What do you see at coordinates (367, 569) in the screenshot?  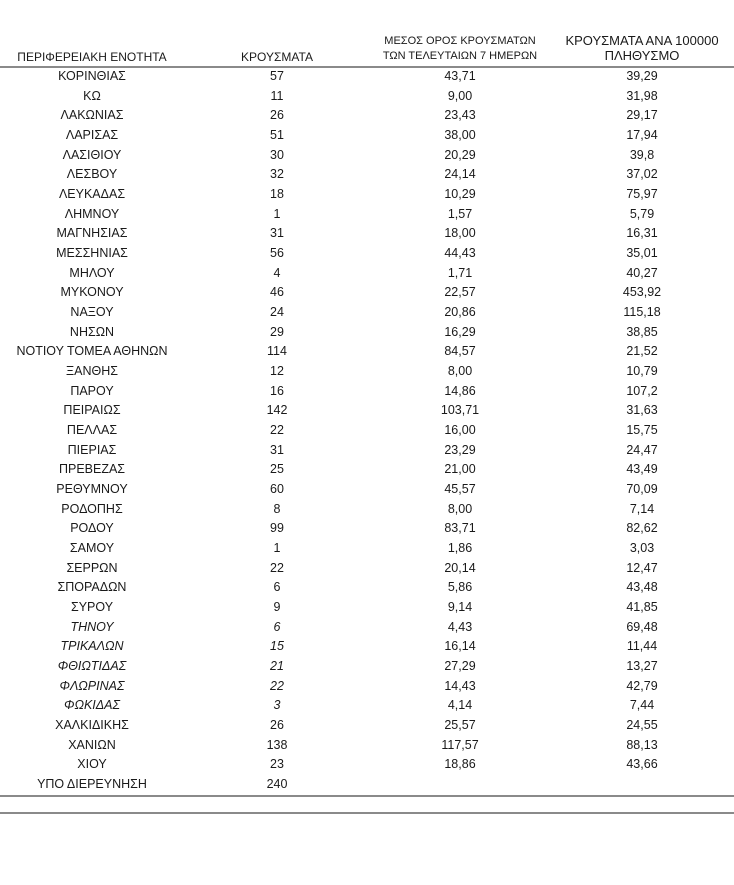 I see `table-row: ΣΕΡΡΩΝ 22 20,14 12,47` at bounding box center [367, 569].